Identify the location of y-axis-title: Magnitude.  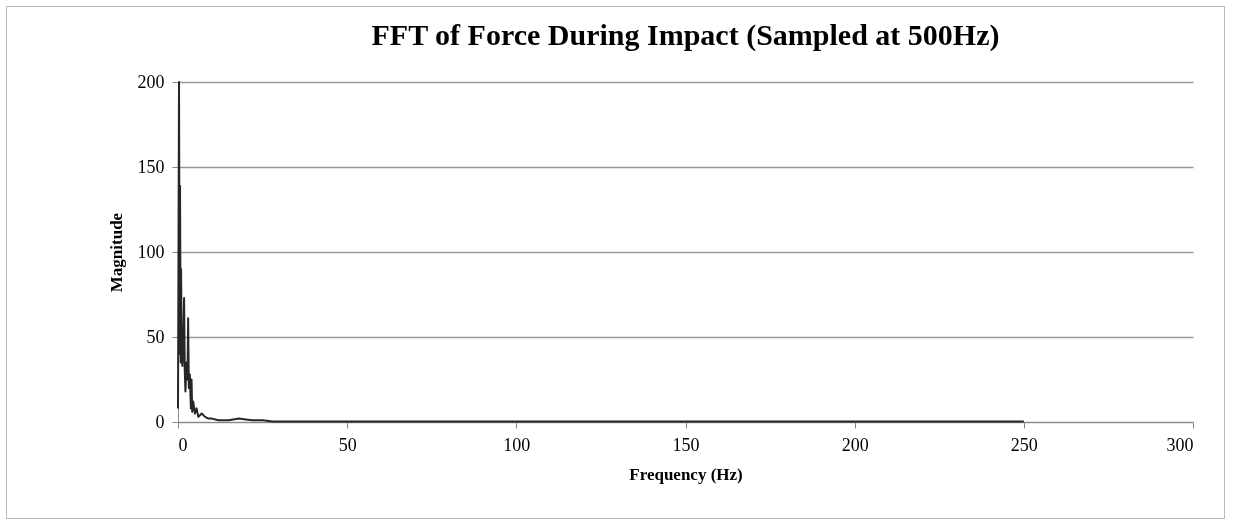
(116, 252).